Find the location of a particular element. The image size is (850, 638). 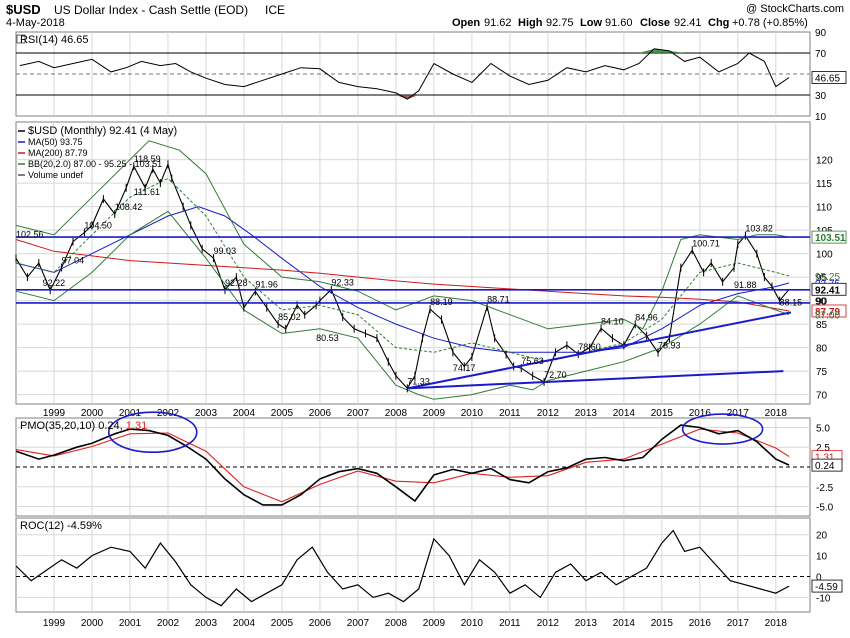

x-tick-label: 2004 is located at coordinates (244, 413).